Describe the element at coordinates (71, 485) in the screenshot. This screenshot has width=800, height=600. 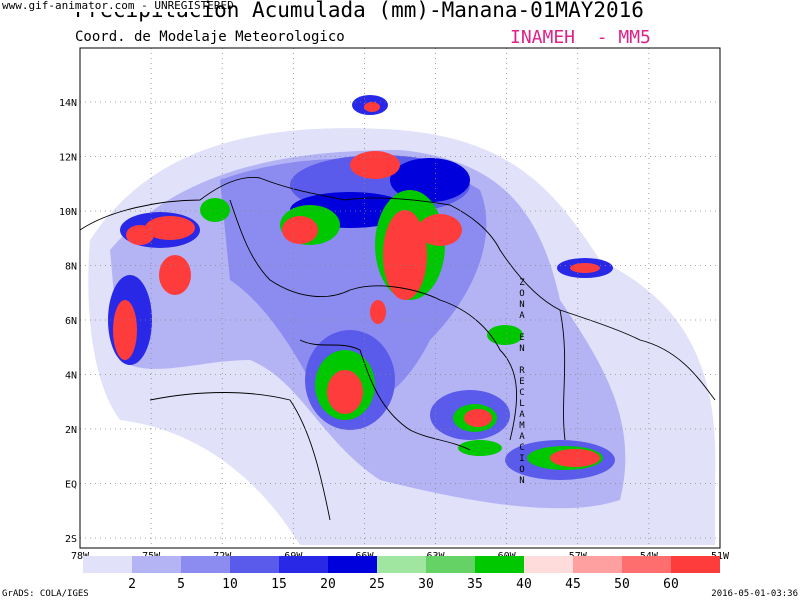
I see `lat-label: EQ` at that location.